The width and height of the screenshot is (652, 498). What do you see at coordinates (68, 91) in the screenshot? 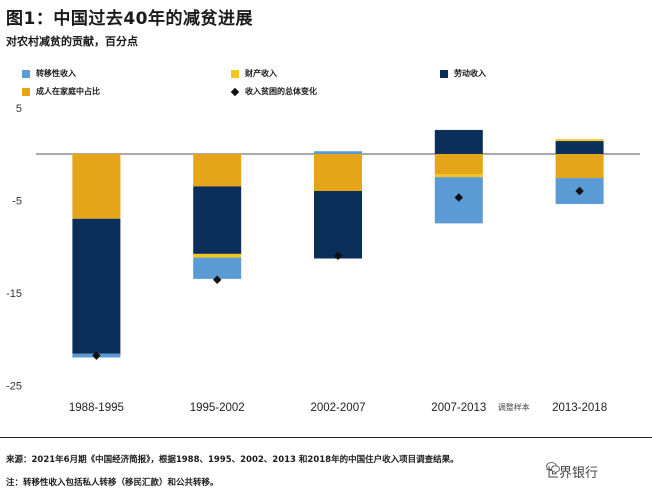
I see `legend-label: 成人在家庭中占比` at bounding box center [68, 91].